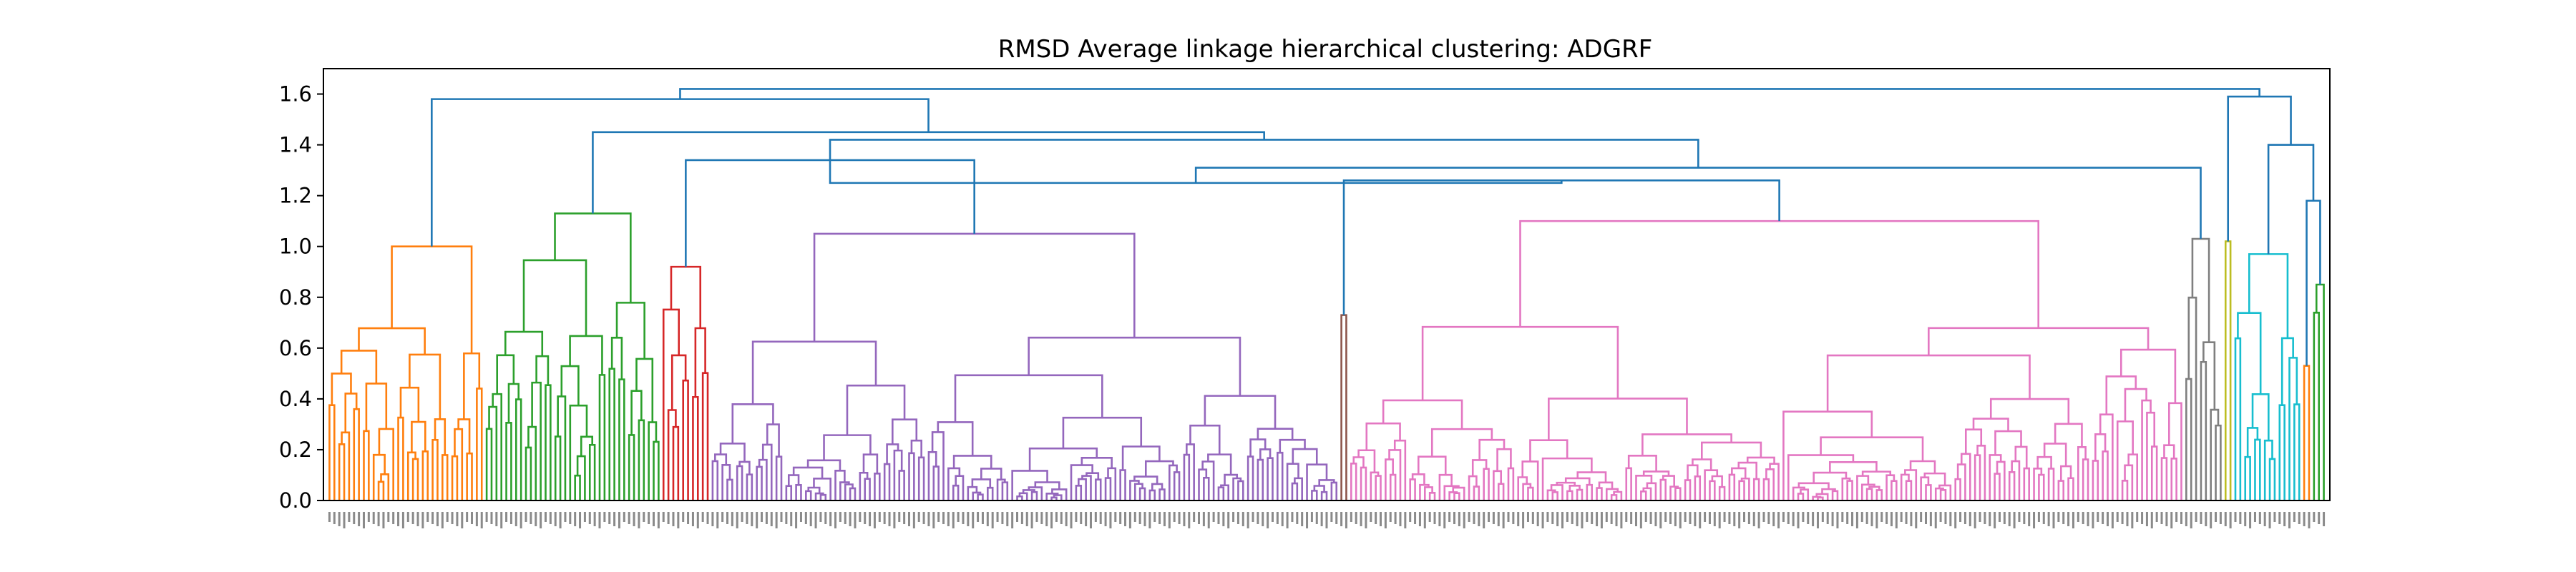 The height and width of the screenshot is (572, 2576). I want to click on y-tick-label: 0.8, so click(295, 297).